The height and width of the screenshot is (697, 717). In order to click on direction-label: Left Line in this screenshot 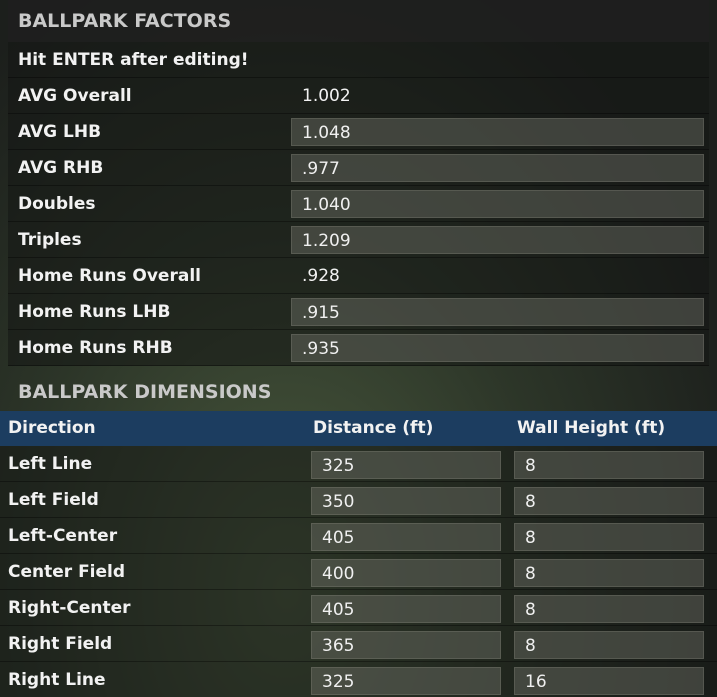, I will do `click(50, 464)`.